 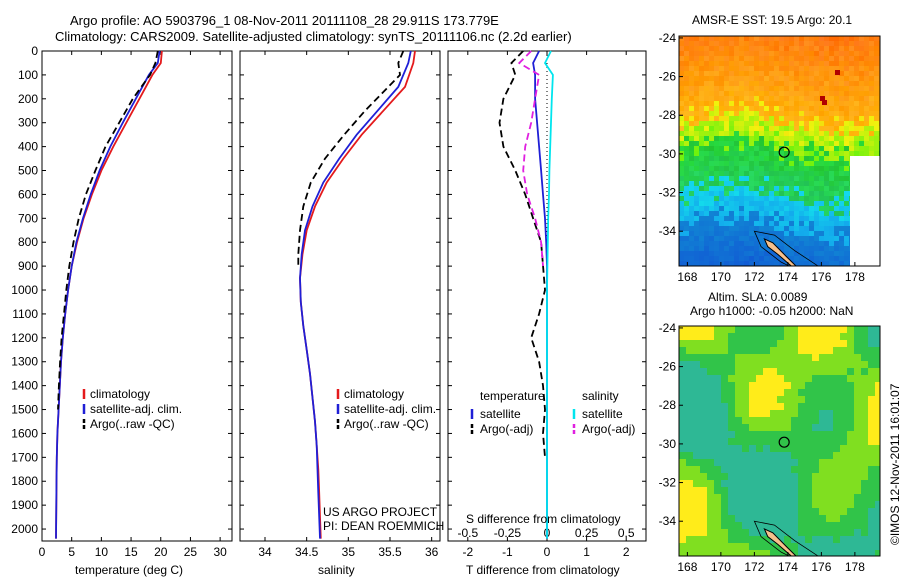 I want to click on sst-lat-tick-label: -28, so click(x=668, y=115).